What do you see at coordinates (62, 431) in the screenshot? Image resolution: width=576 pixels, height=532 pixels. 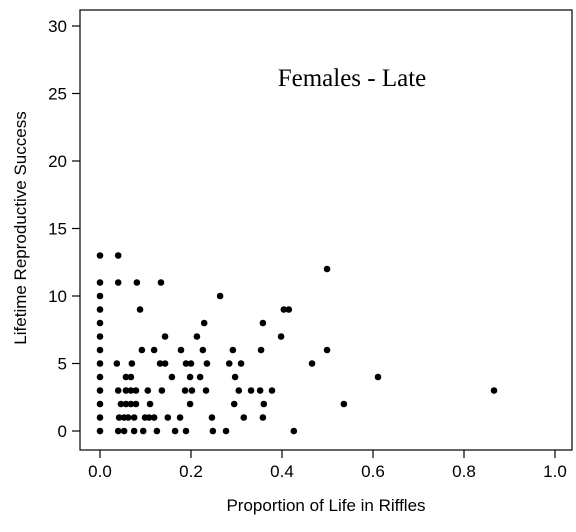 I see `y-tick-label: 0` at bounding box center [62, 431].